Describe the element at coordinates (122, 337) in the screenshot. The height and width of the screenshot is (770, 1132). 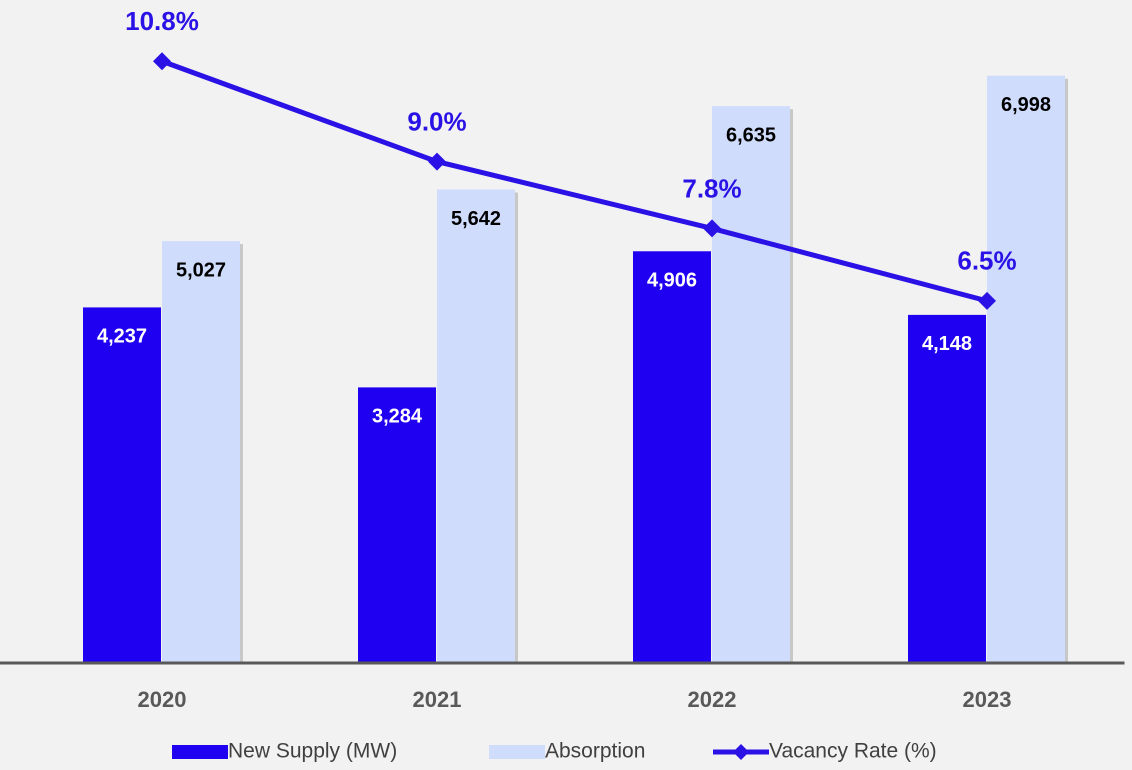
I see `data-label: 4,237` at that location.